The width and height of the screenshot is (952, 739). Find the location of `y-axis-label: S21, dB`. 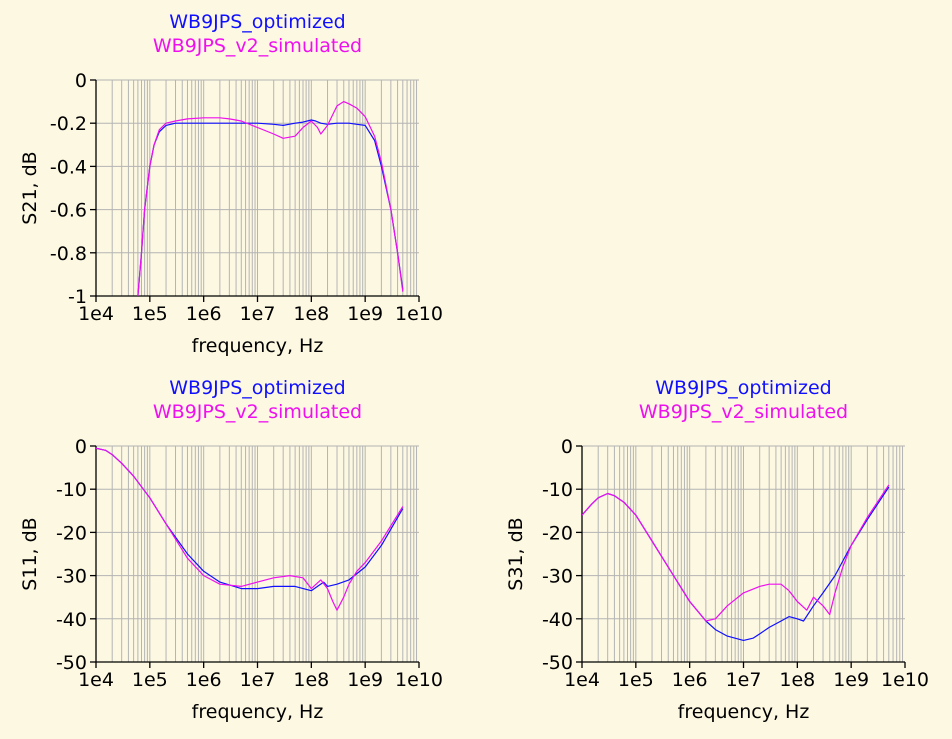

y-axis-label: S21, dB is located at coordinates (30, 187).